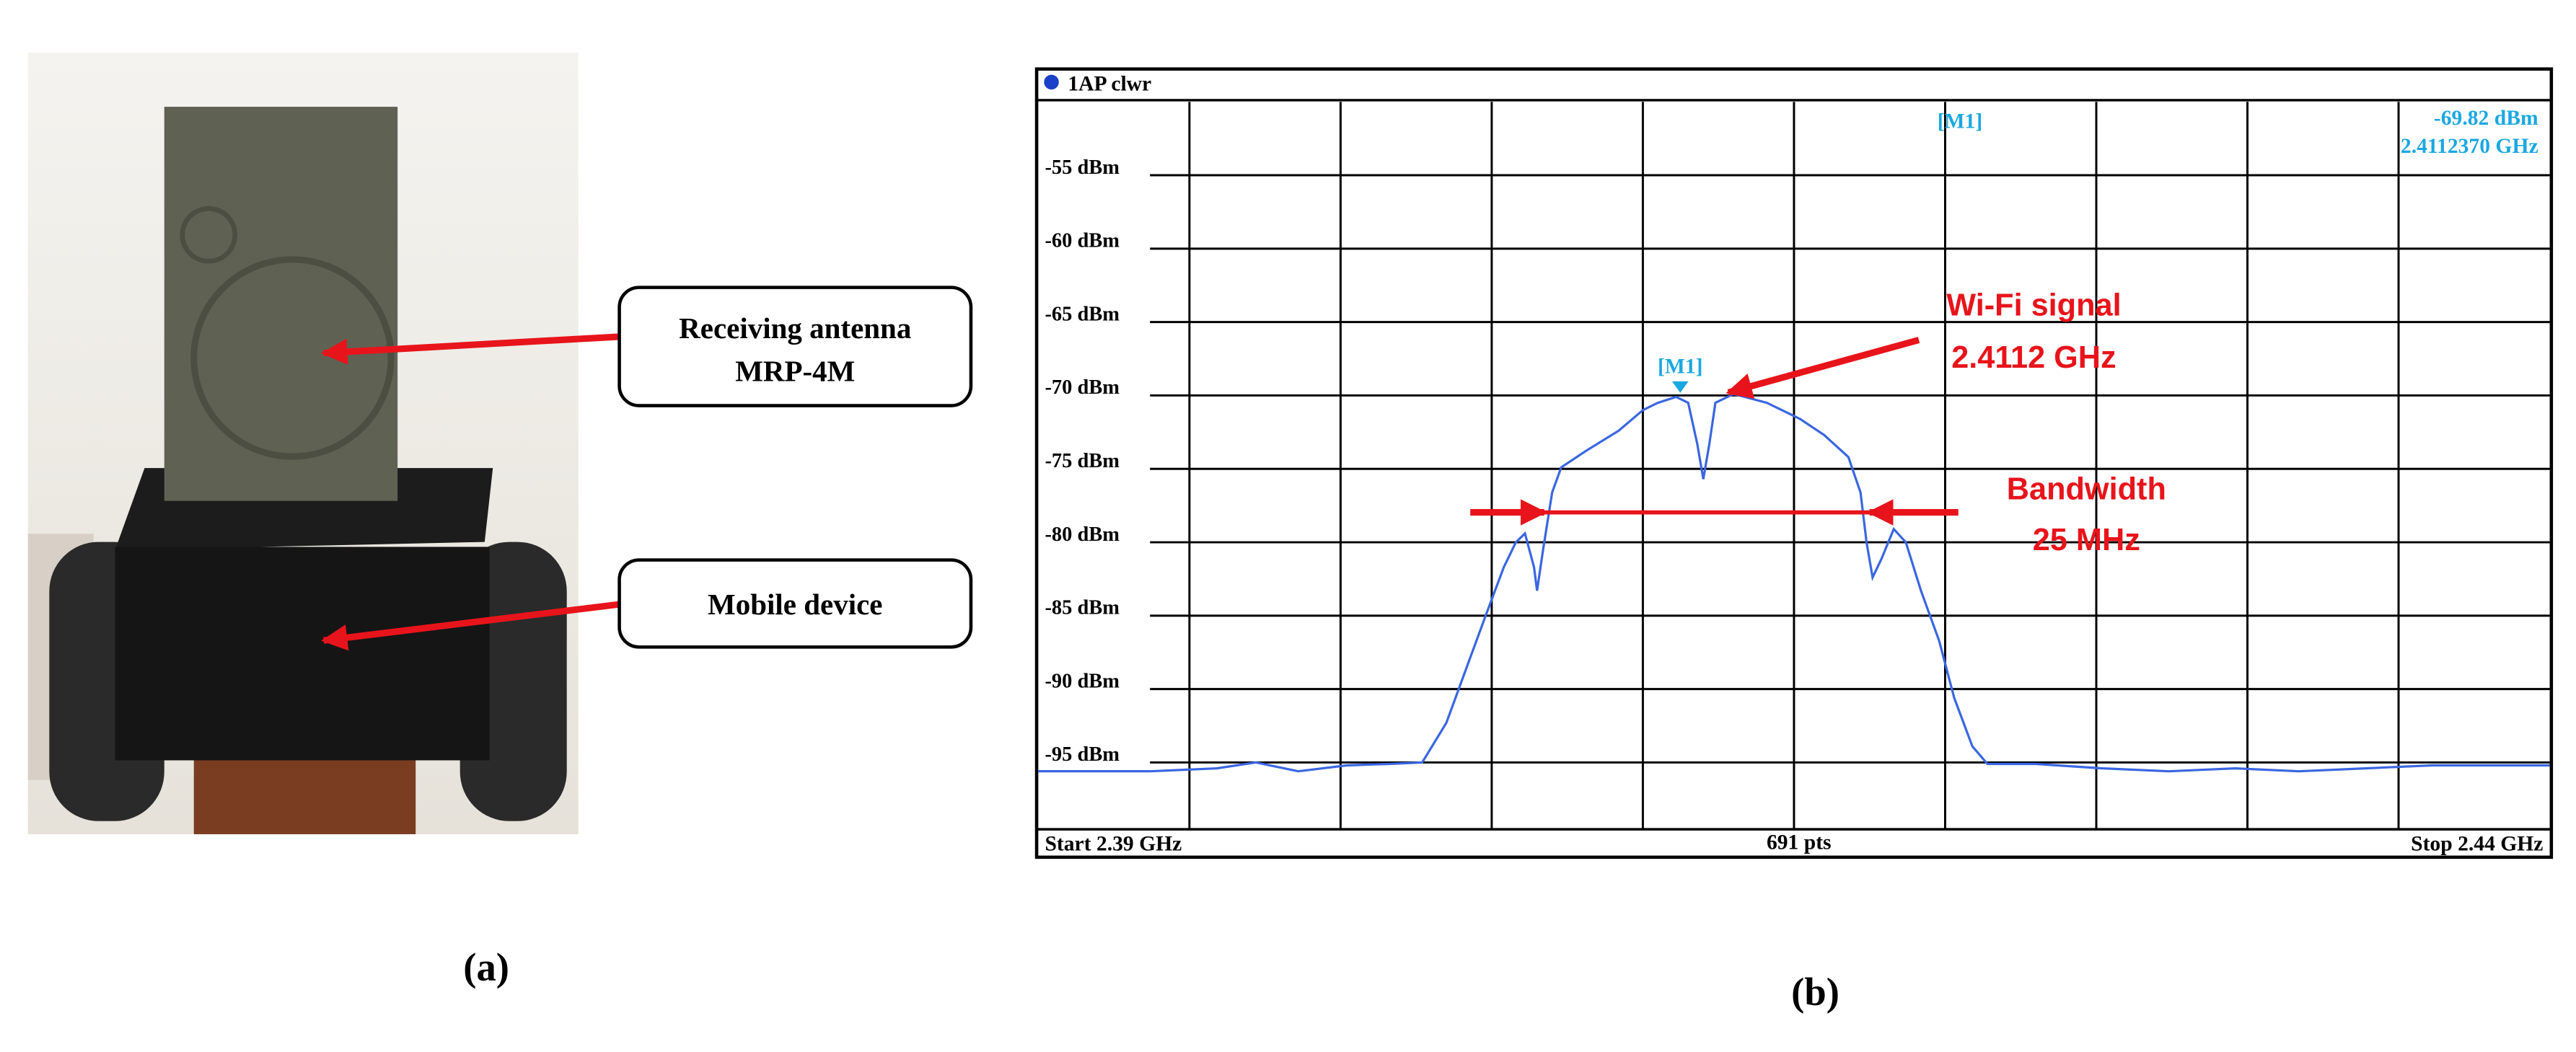 This screenshot has height=1052, width=2576. I want to click on y-tick-label: -55 dBm, so click(1082, 168).